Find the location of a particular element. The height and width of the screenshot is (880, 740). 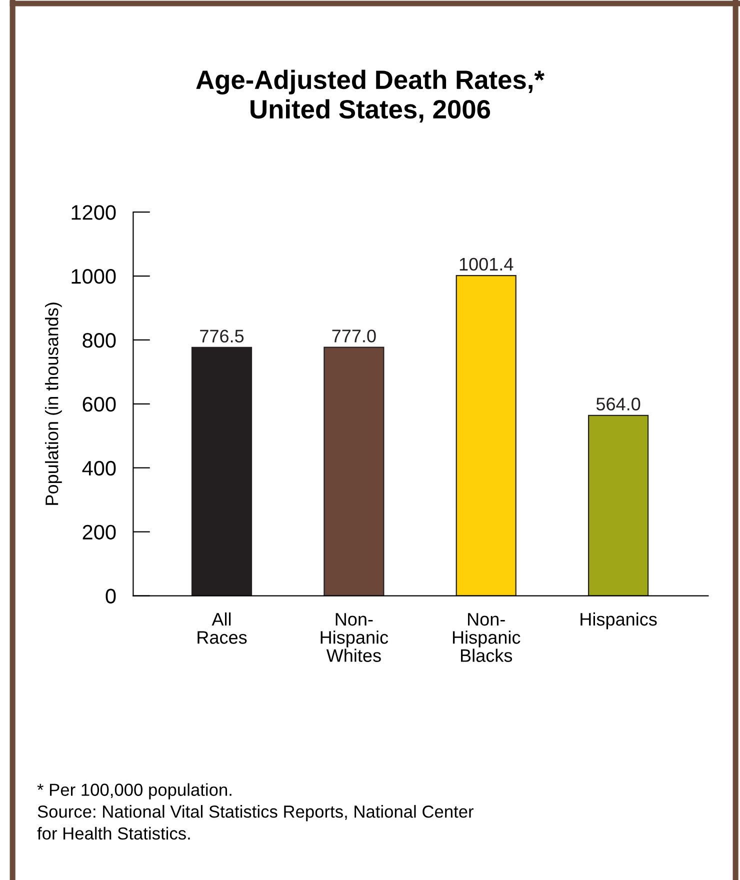

y-tick-label: 1200 is located at coordinates (94, 212).